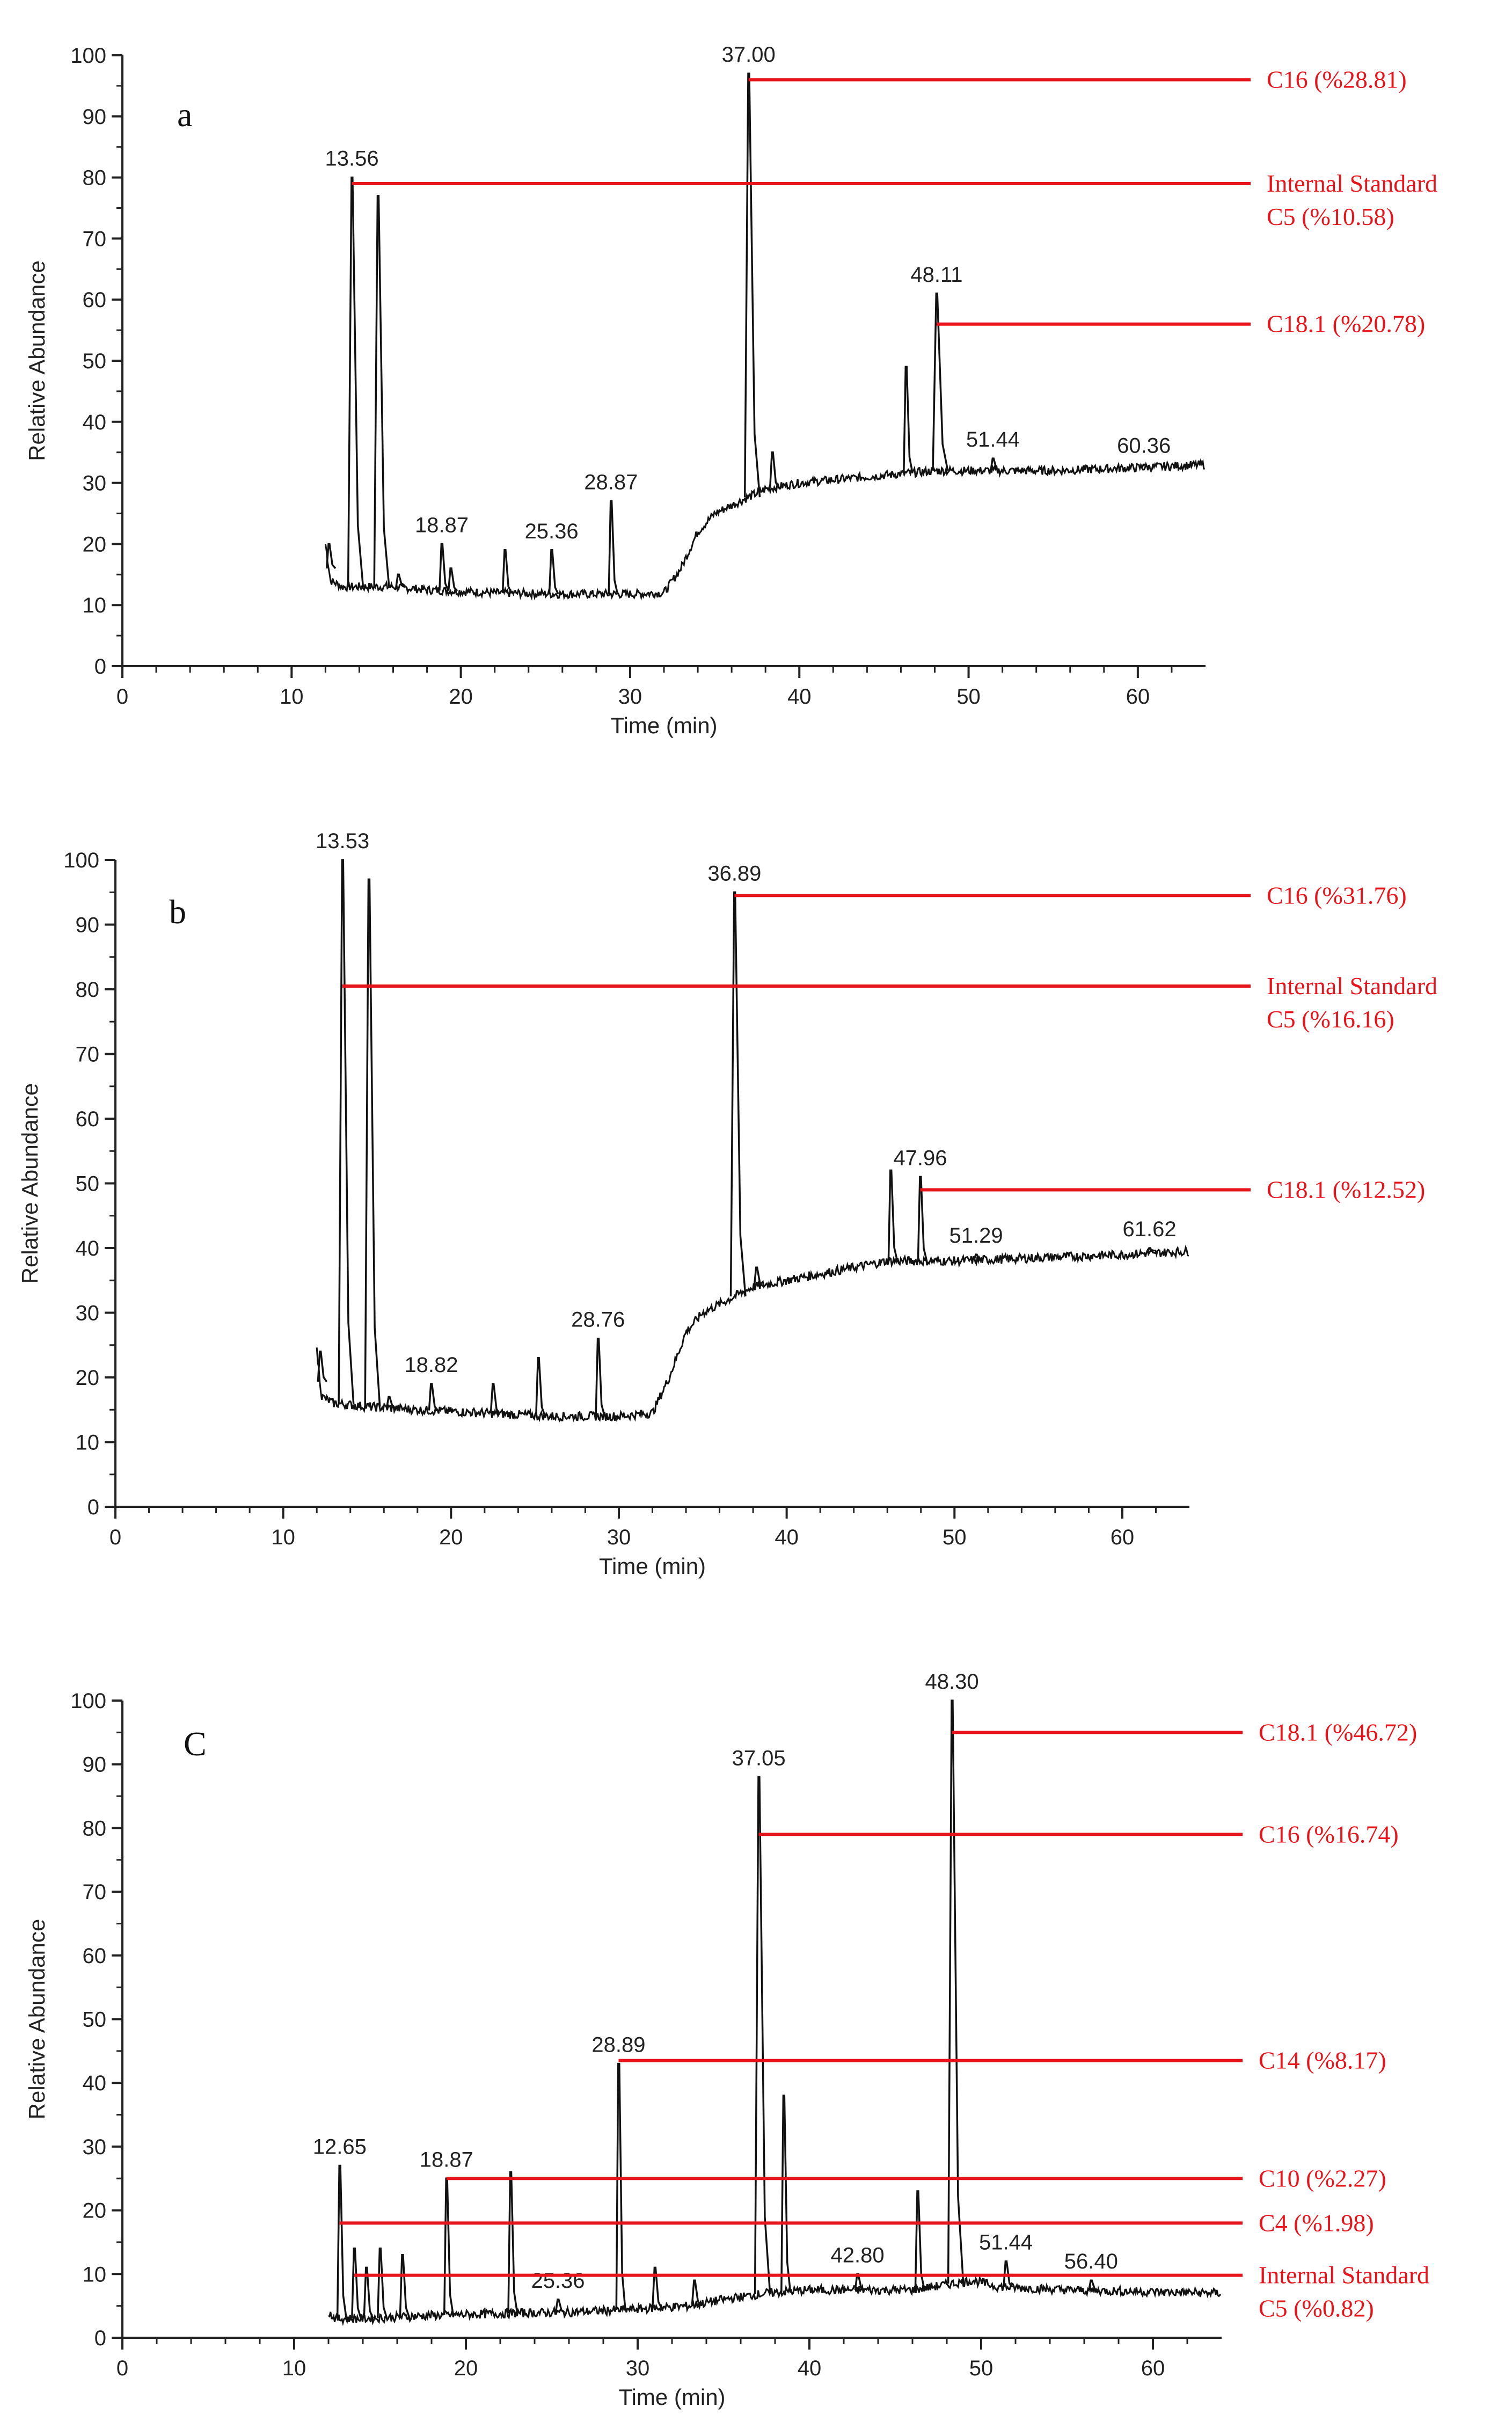  What do you see at coordinates (1322, 2178) in the screenshot?
I see `annotation-label: C10 (%2.27)` at bounding box center [1322, 2178].